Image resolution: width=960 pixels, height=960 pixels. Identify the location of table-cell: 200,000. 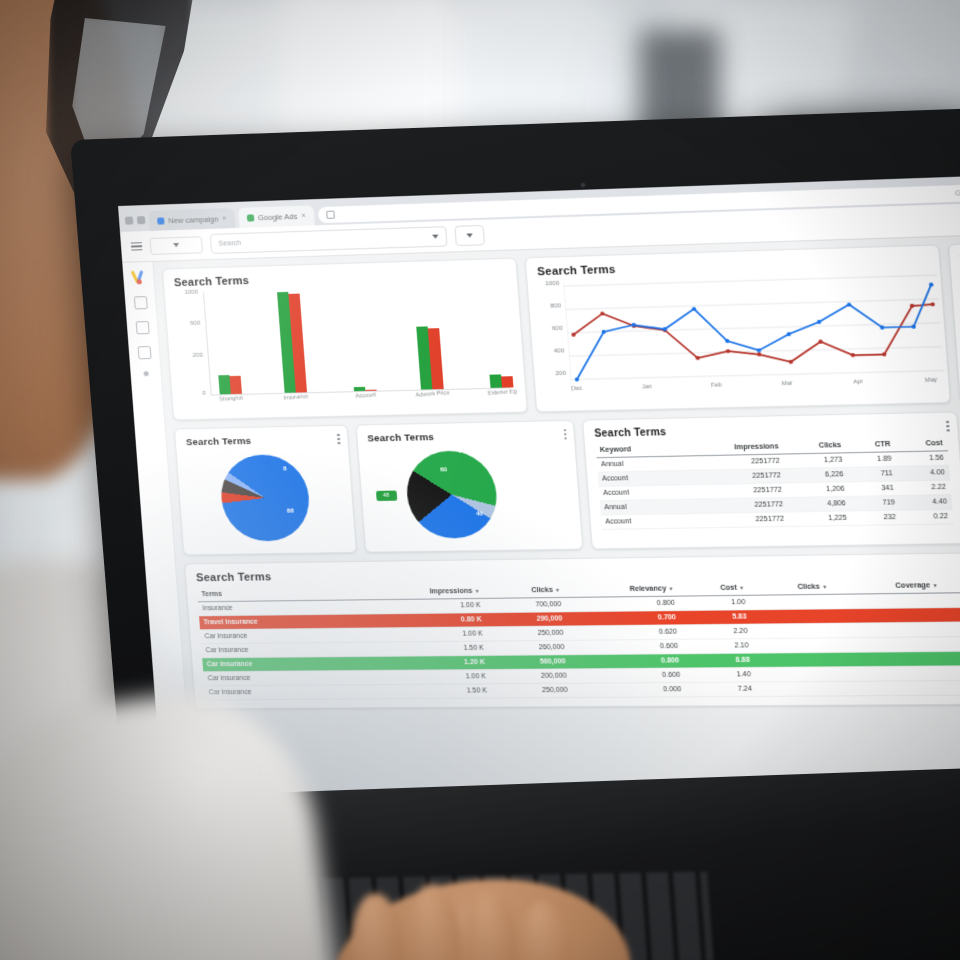
(530, 676).